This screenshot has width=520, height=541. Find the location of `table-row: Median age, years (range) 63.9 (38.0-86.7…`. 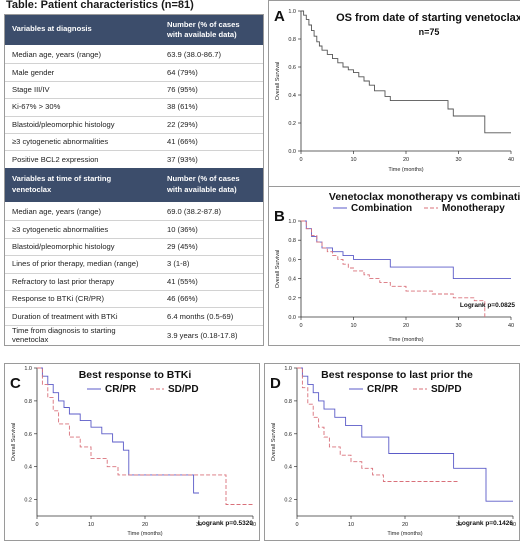

table-row: Median age, years (range) 63.9 (38.0-86.7… is located at coordinates (134, 55).